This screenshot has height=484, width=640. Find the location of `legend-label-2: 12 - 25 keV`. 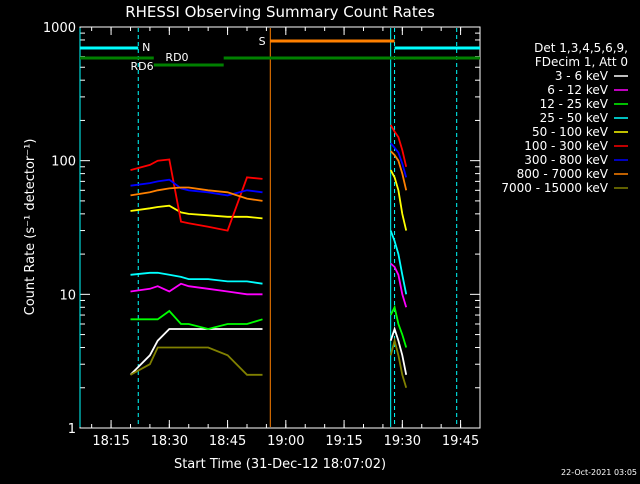

legend-label-2: 12 - 25 keV is located at coordinates (574, 104).